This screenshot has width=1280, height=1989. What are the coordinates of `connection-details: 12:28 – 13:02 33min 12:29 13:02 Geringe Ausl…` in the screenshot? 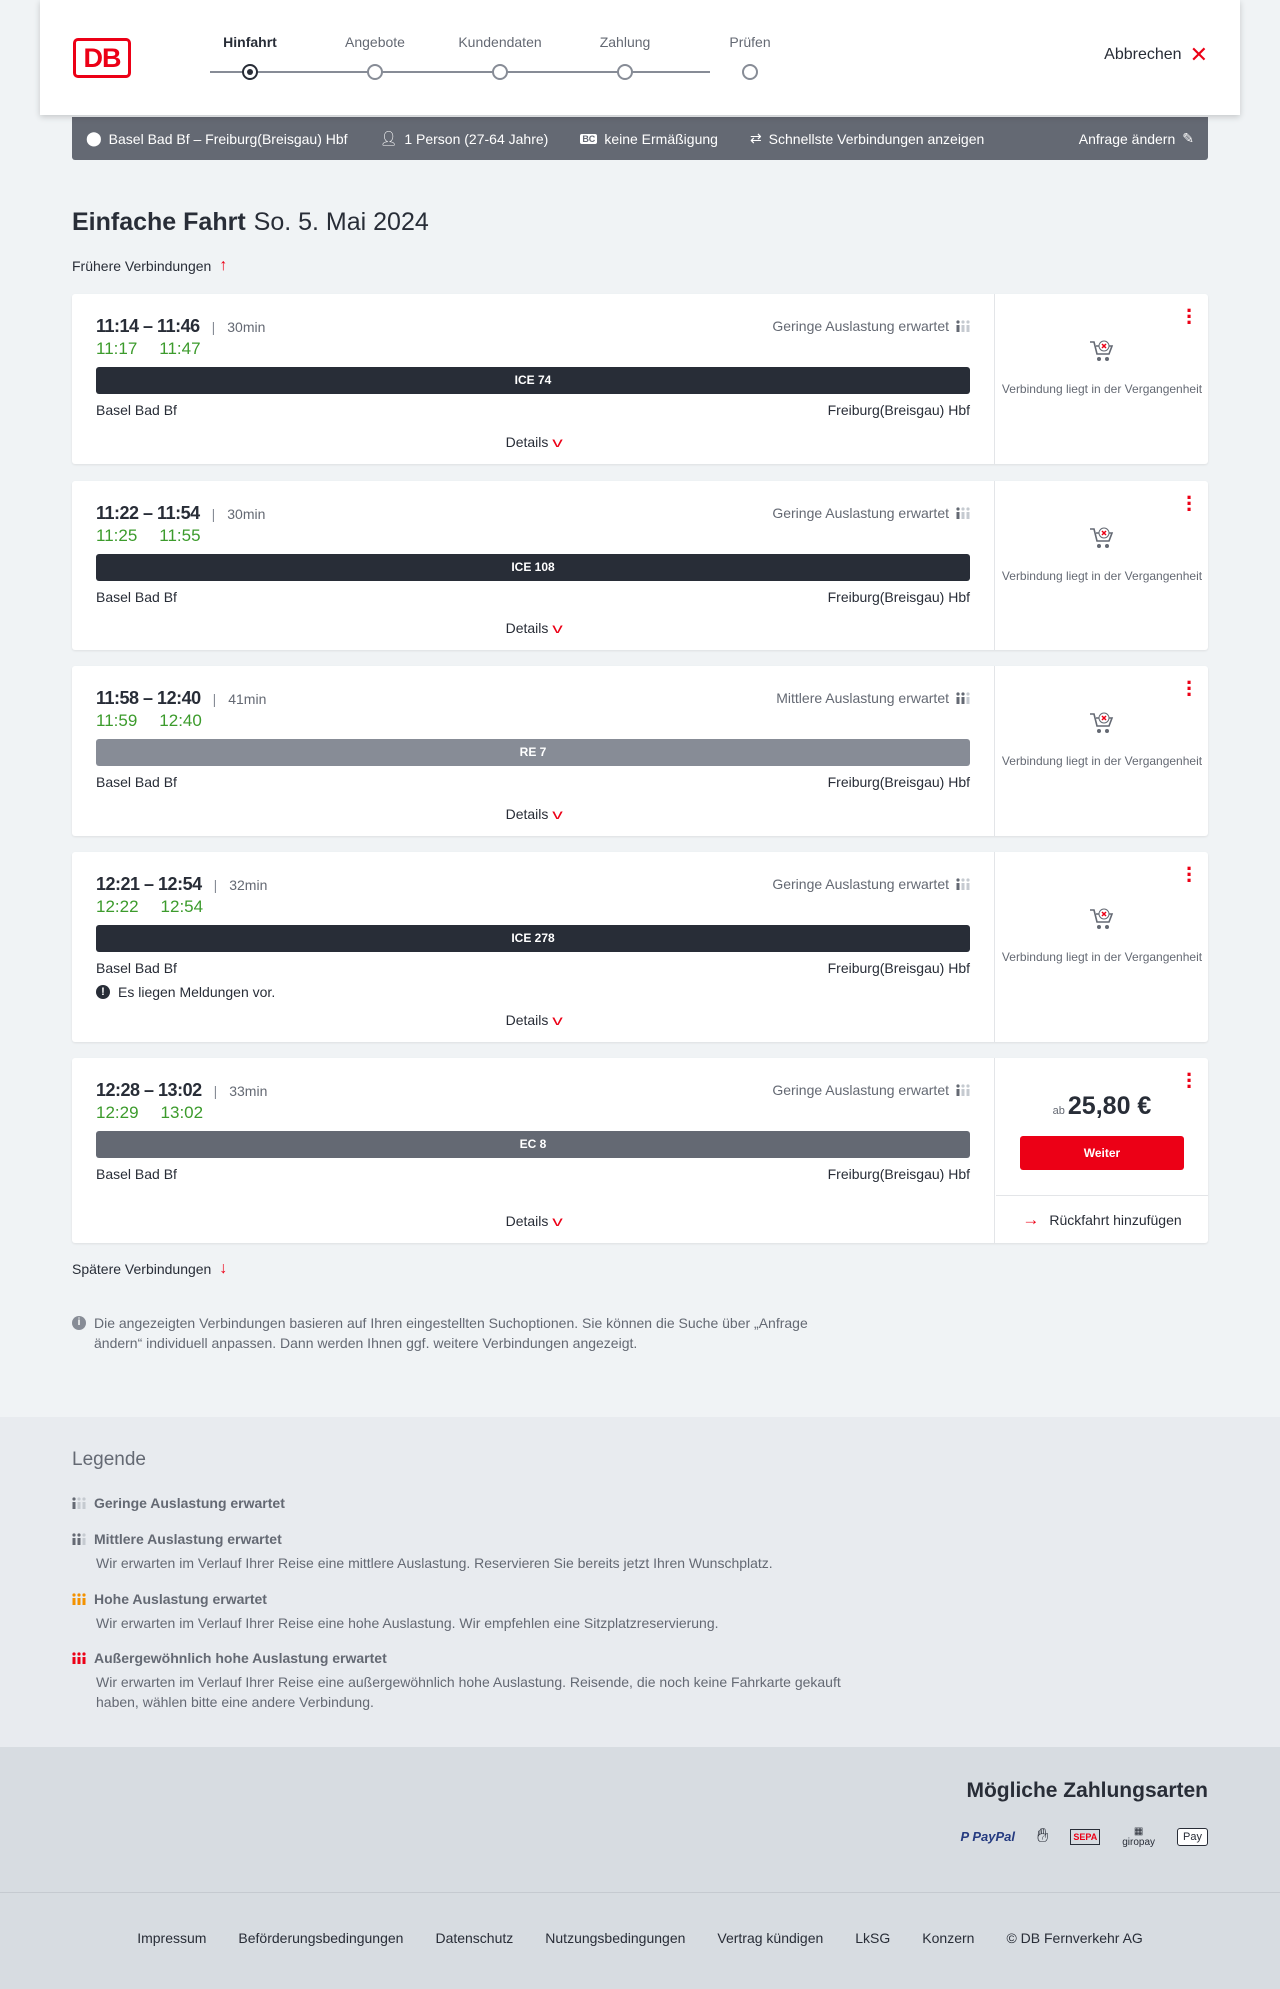 It's located at (533, 1150).